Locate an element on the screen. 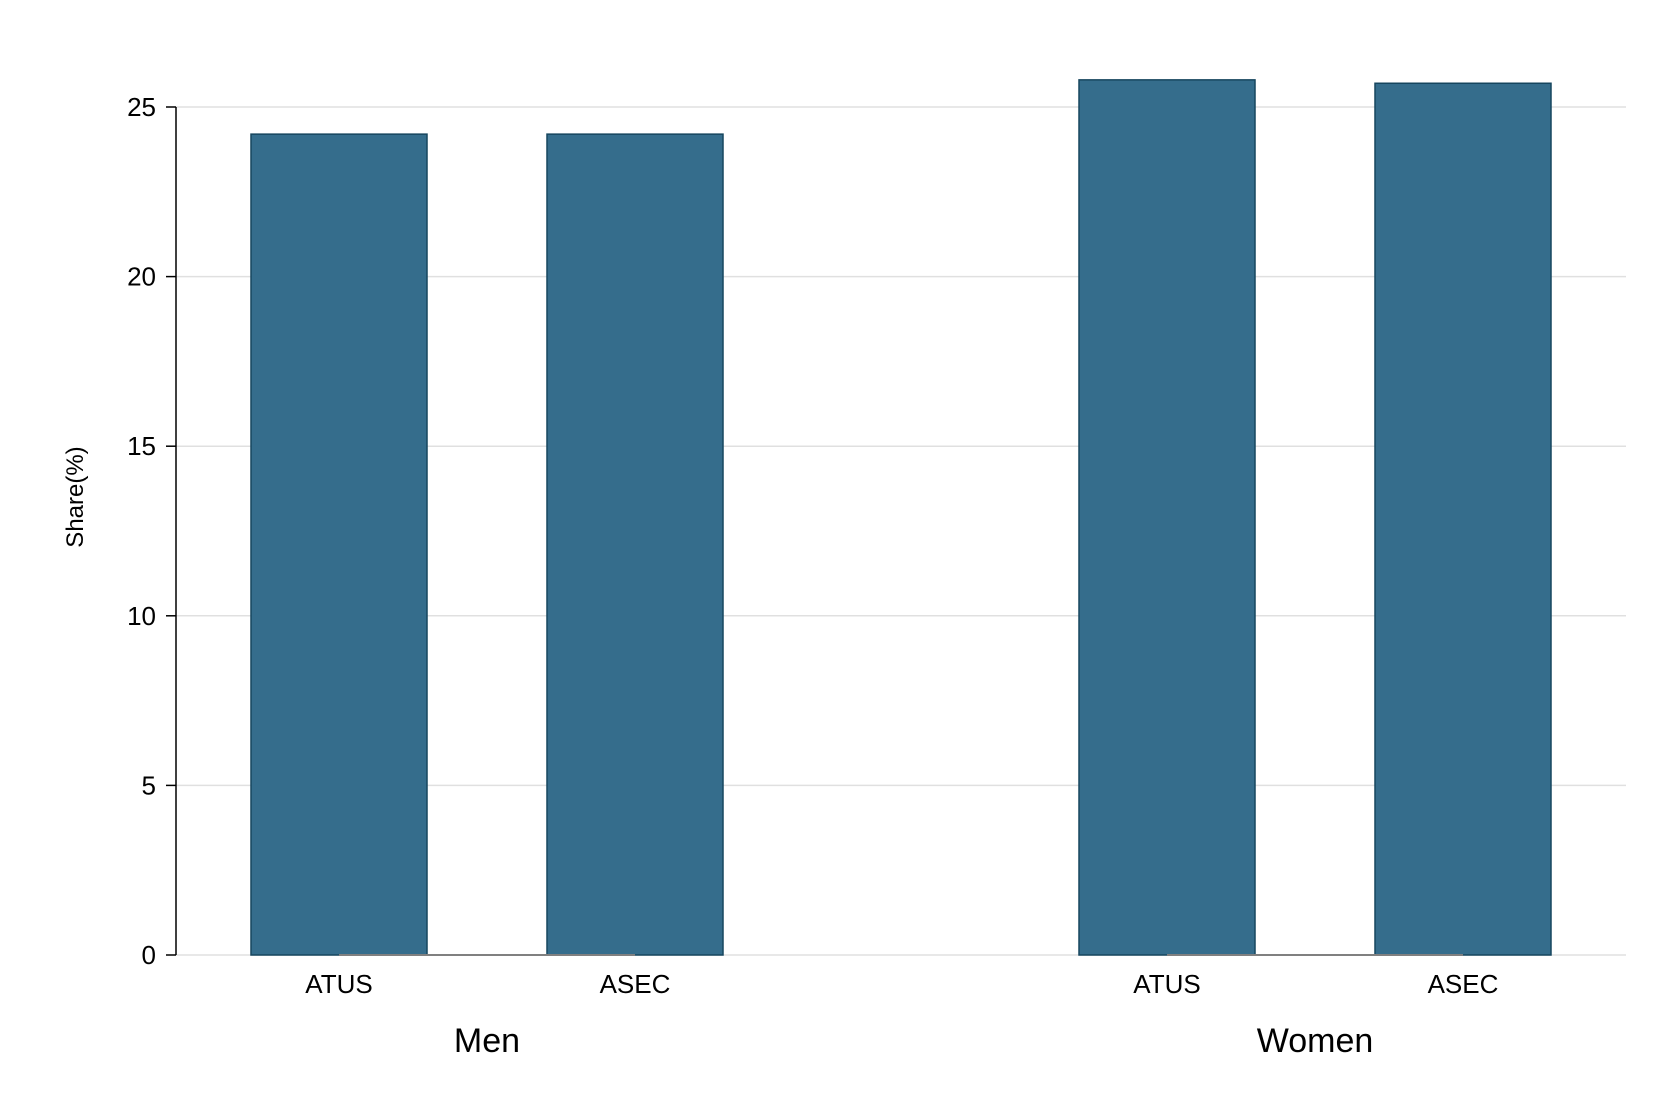  category-label-men-atus: ATUS is located at coordinates (338, 984).